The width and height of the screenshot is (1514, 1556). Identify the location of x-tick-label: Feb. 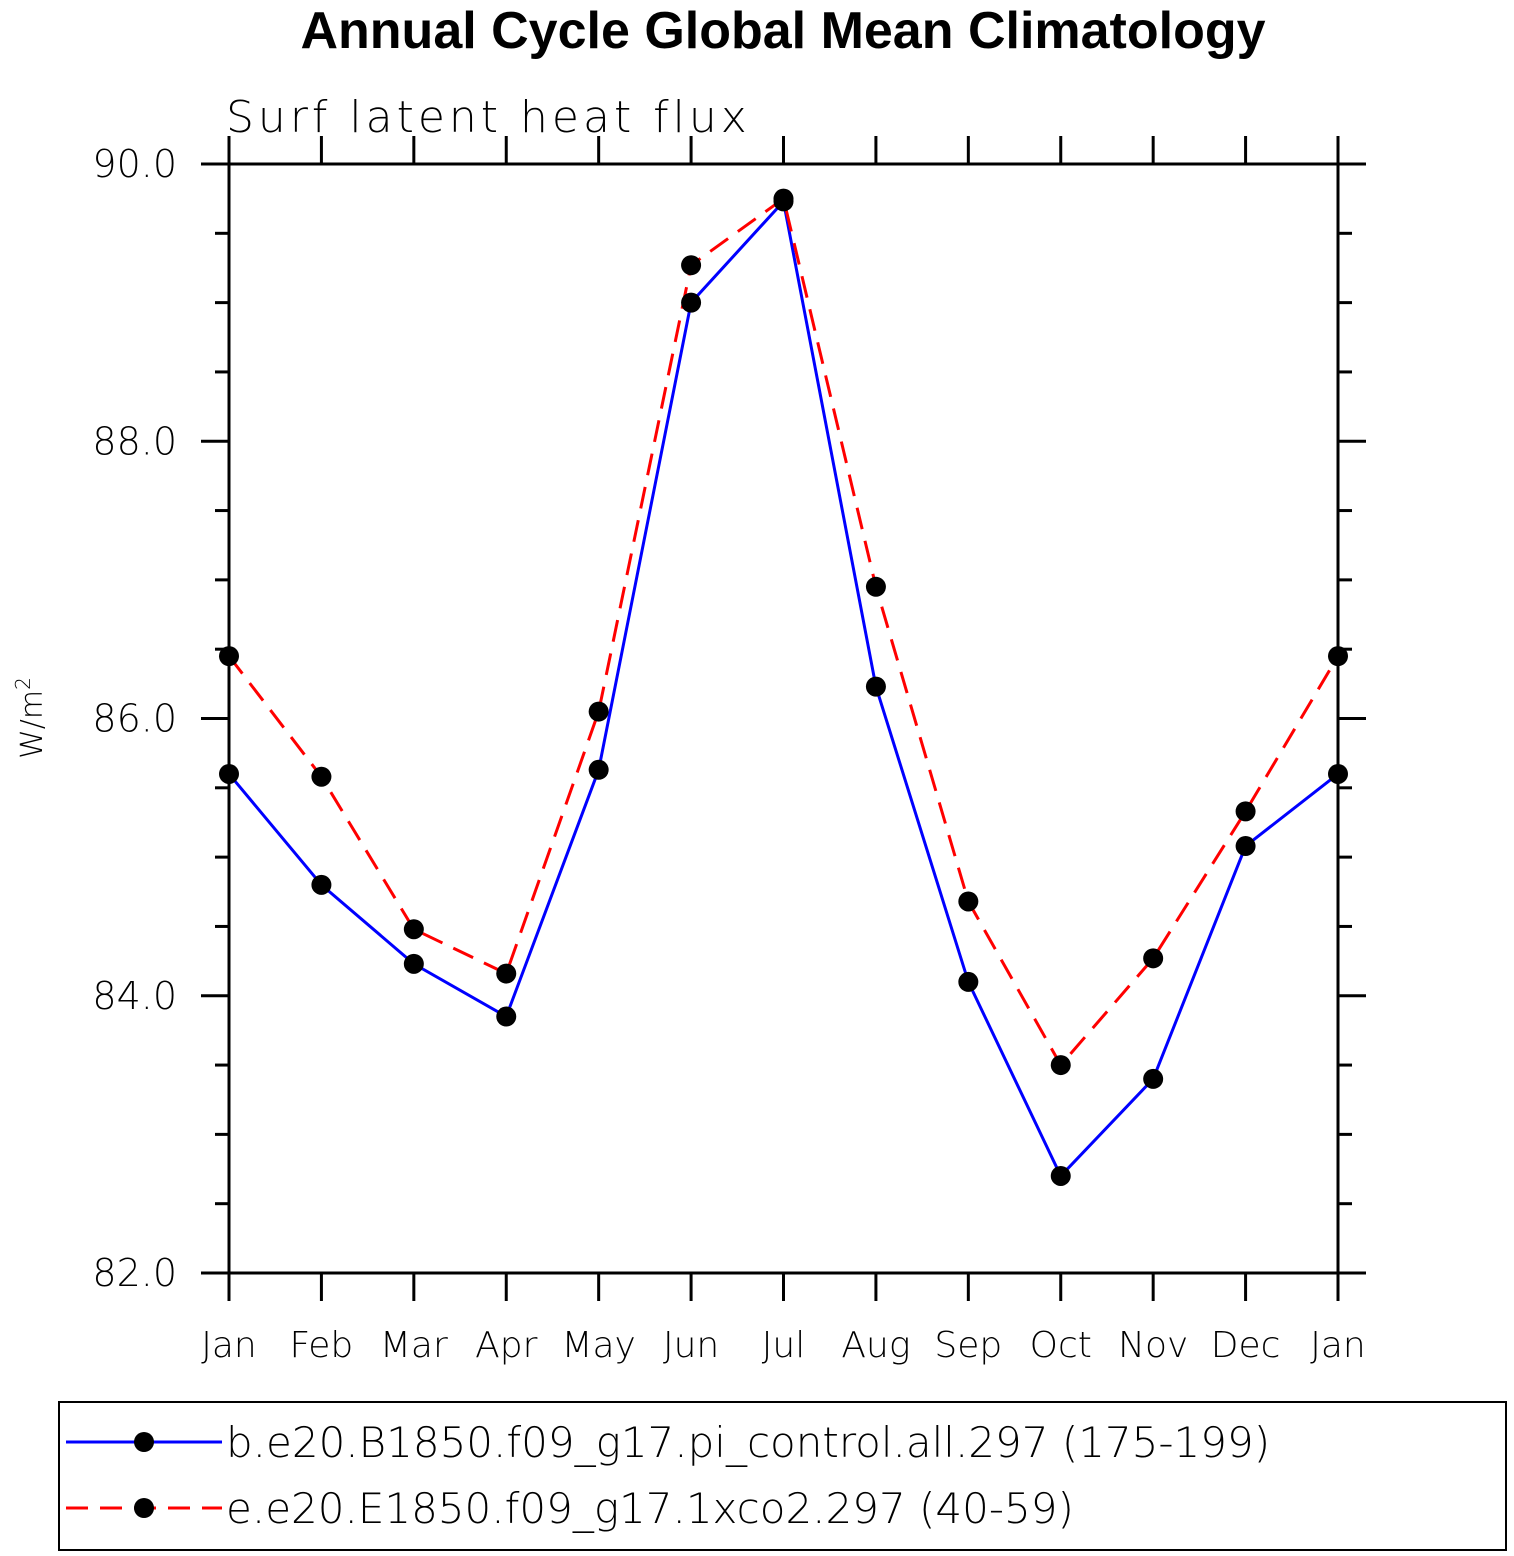
(322, 1345).